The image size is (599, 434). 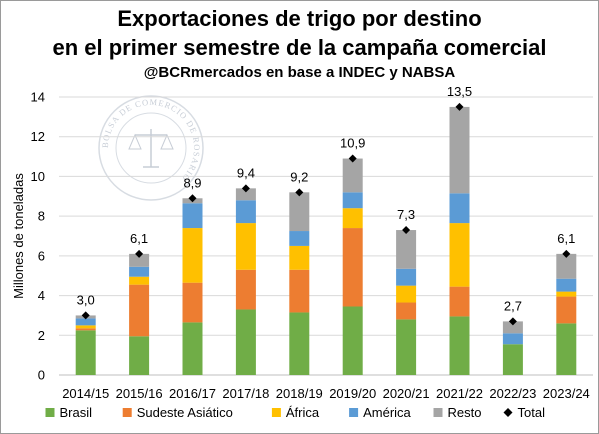 I want to click on total-data-label: 8,9, so click(x=192, y=182).